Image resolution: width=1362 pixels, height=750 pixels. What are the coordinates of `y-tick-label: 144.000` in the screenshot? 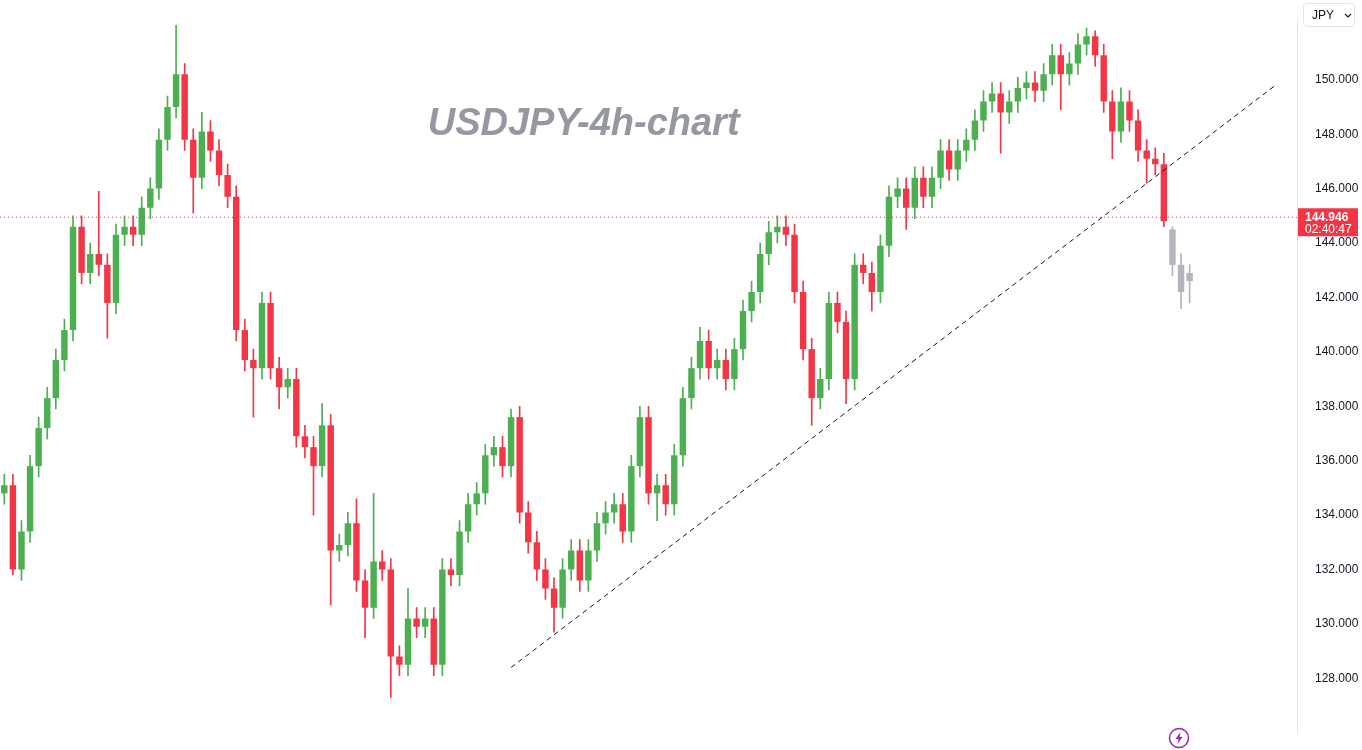 It's located at (1337, 242).